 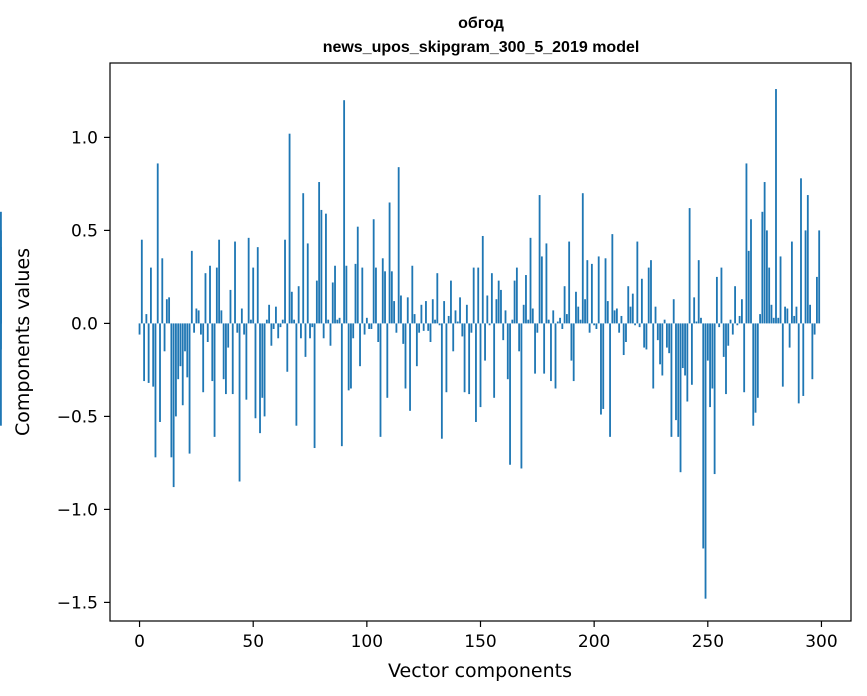 What do you see at coordinates (84, 138) in the screenshot?
I see `y-tick-label: 1.0` at bounding box center [84, 138].